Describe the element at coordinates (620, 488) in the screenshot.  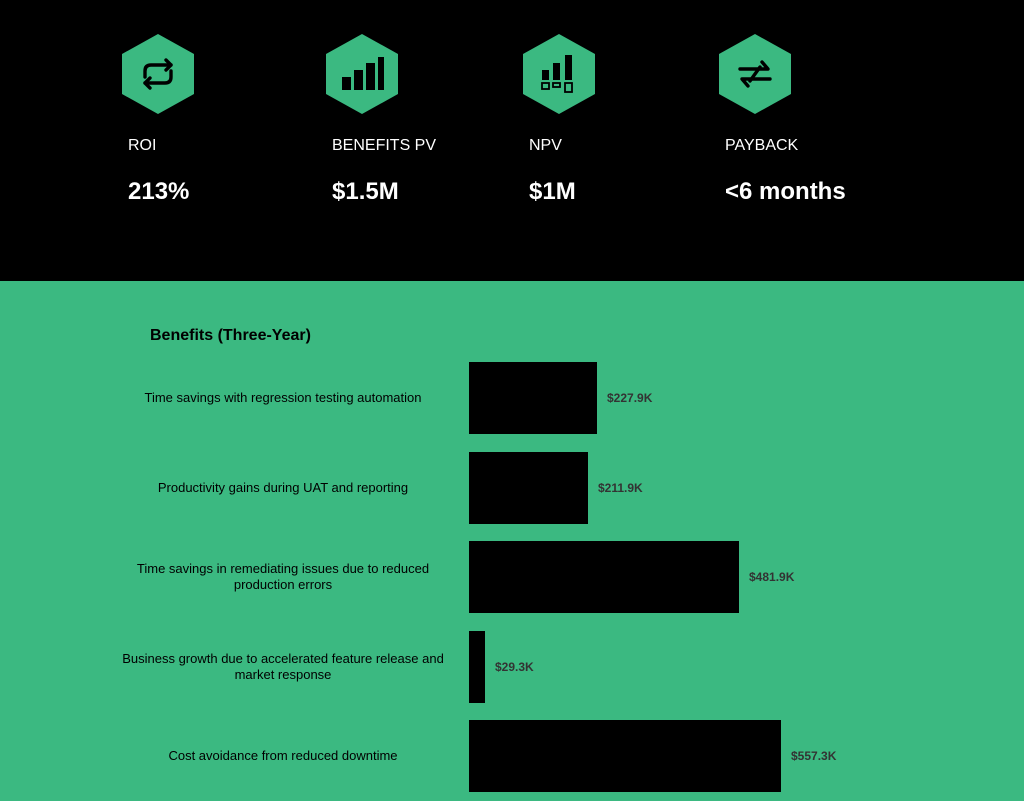
I see `bar-value-label: $211.9K` at that location.